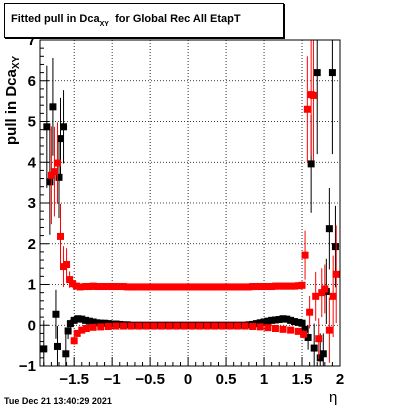 The height and width of the screenshot is (409, 400). What do you see at coordinates (32, 244) in the screenshot?
I see `y-tick-label: 2` at bounding box center [32, 244].